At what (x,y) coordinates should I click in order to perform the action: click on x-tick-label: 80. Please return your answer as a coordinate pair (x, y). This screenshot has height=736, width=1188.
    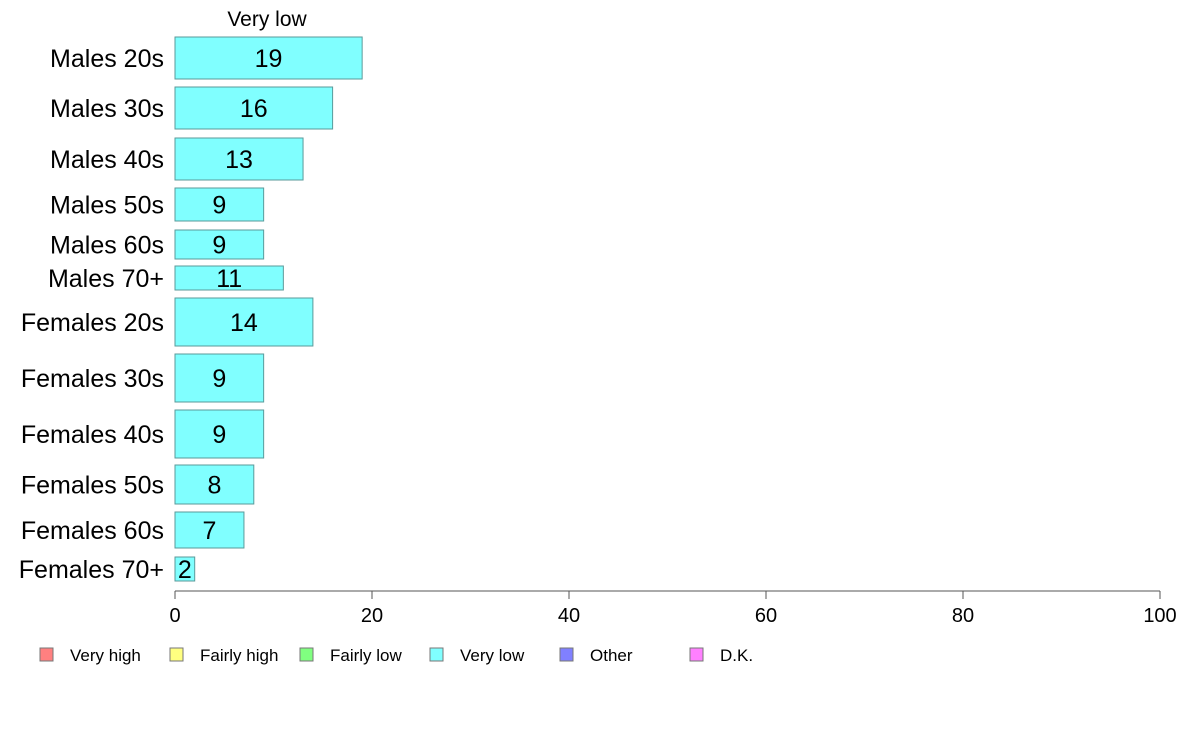
    Looking at the image, I should click on (963, 616).